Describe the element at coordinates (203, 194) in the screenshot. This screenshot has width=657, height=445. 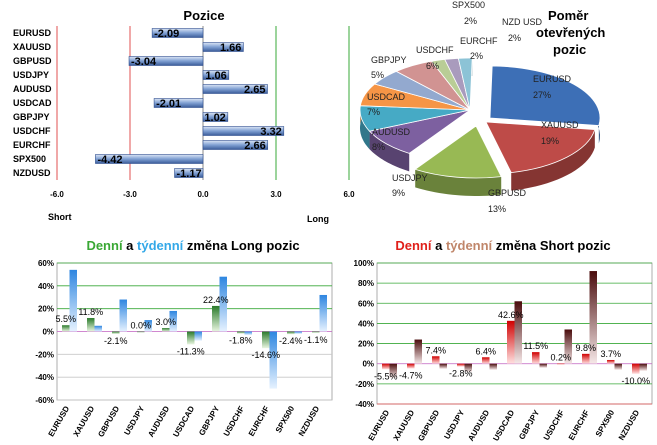
I see `position-x-tick-2: 0.0` at that location.